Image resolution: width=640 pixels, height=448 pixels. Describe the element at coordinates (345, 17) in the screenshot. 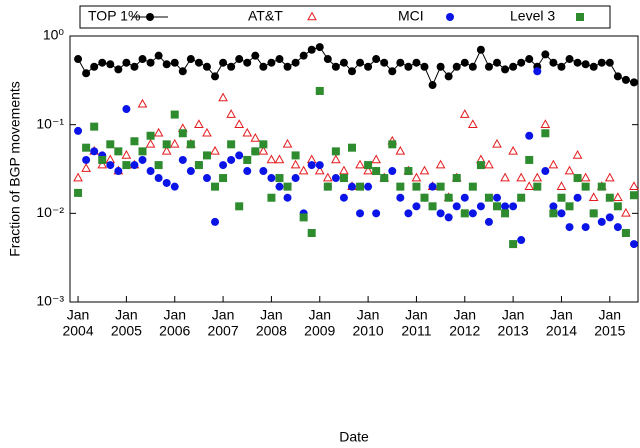

I see `legend-box` at that location.